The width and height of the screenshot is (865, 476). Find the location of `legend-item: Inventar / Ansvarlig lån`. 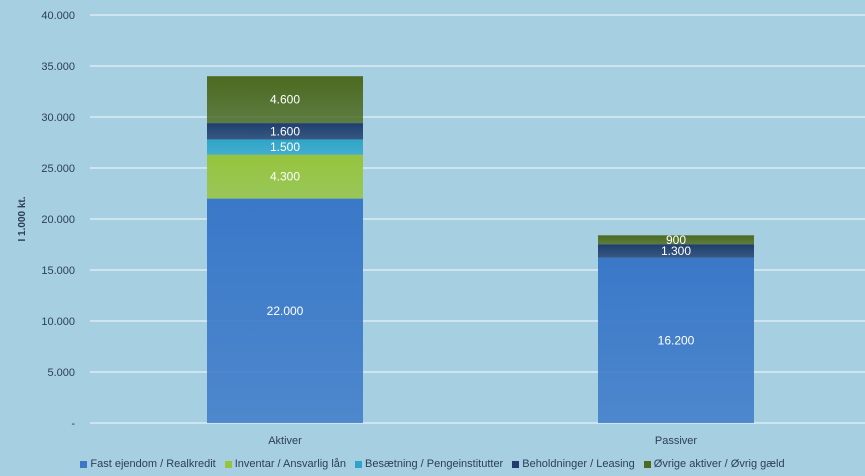

legend-item: Inventar / Ansvarlig lån is located at coordinates (285, 464).